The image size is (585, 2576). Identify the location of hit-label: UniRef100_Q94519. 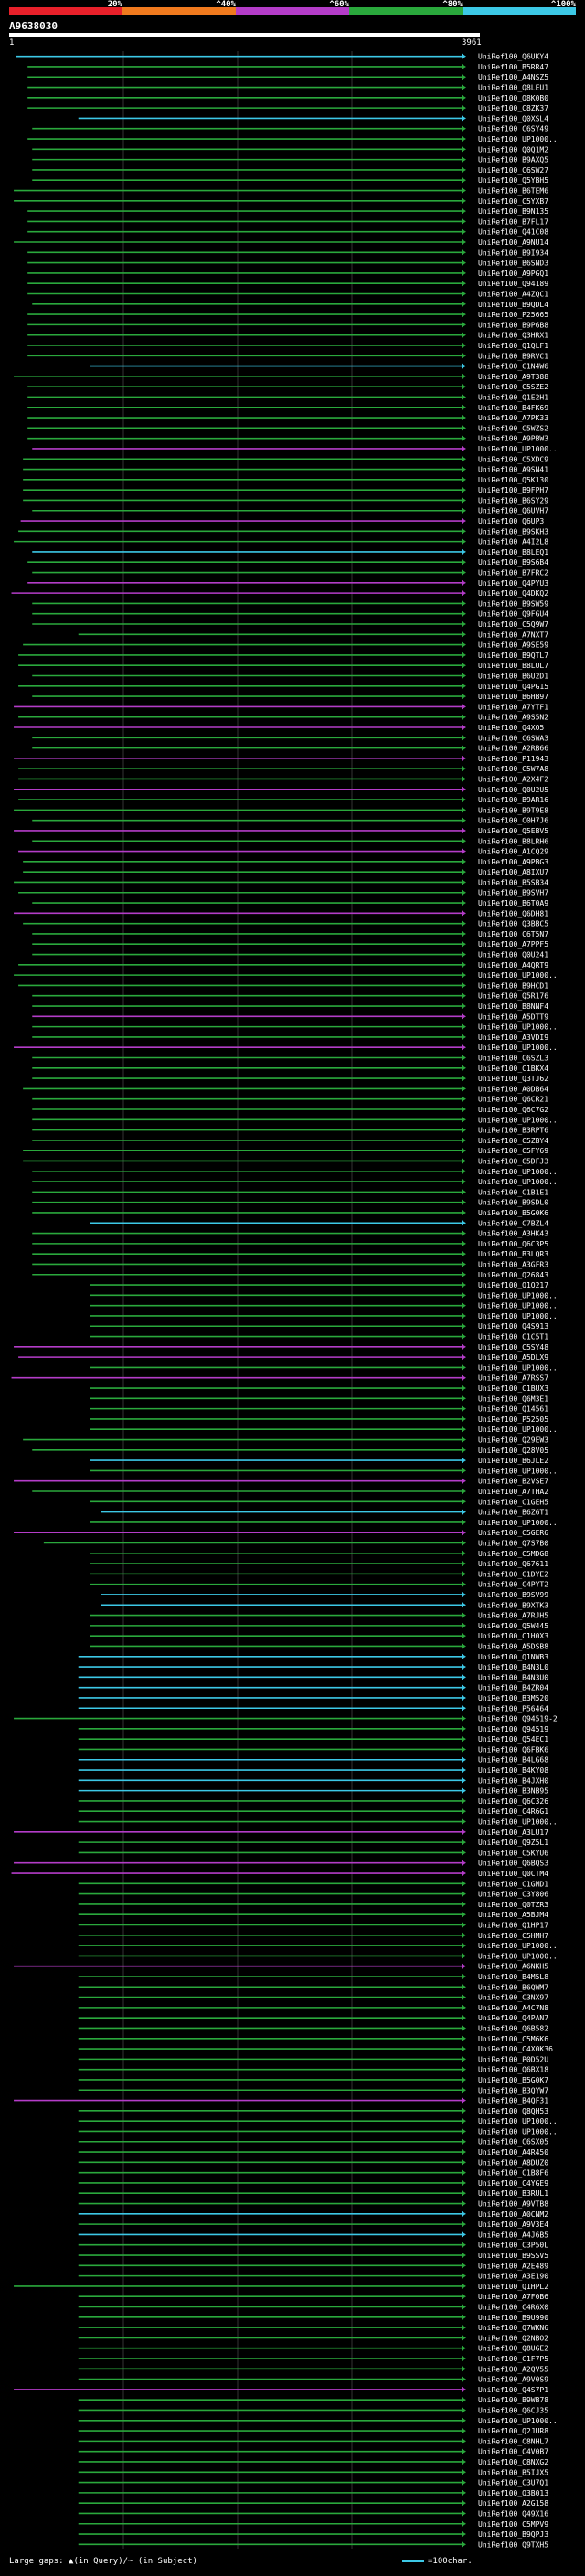
(513, 1729).